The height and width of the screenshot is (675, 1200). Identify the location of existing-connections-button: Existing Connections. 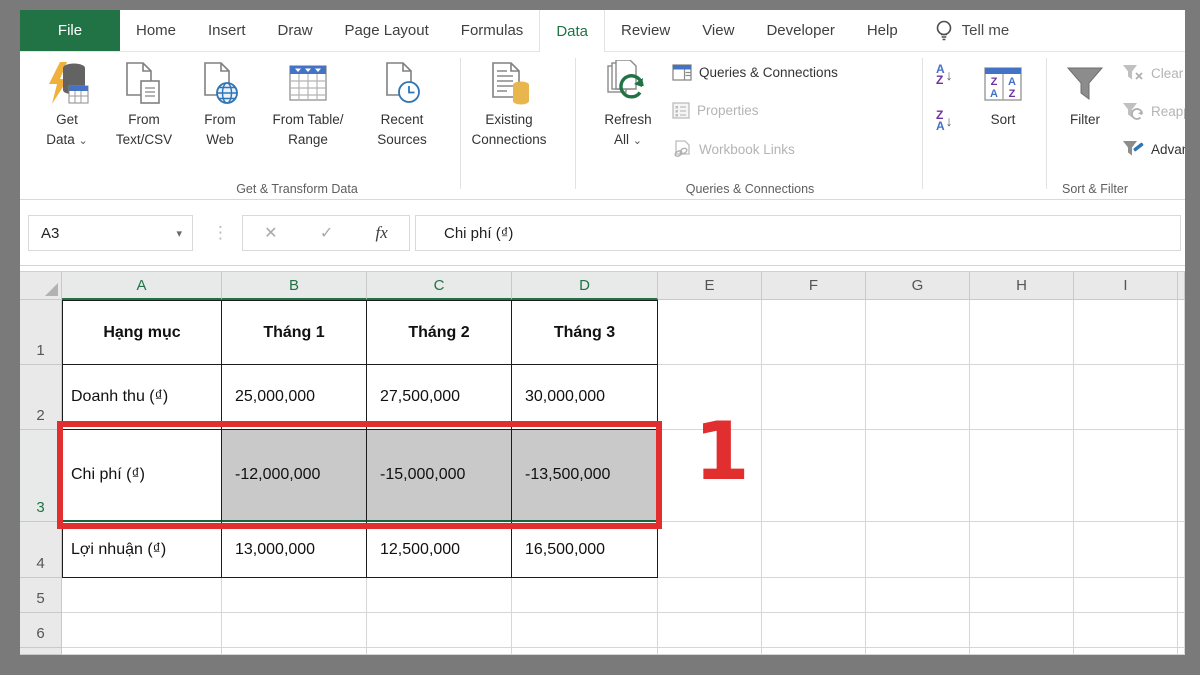
(509, 104).